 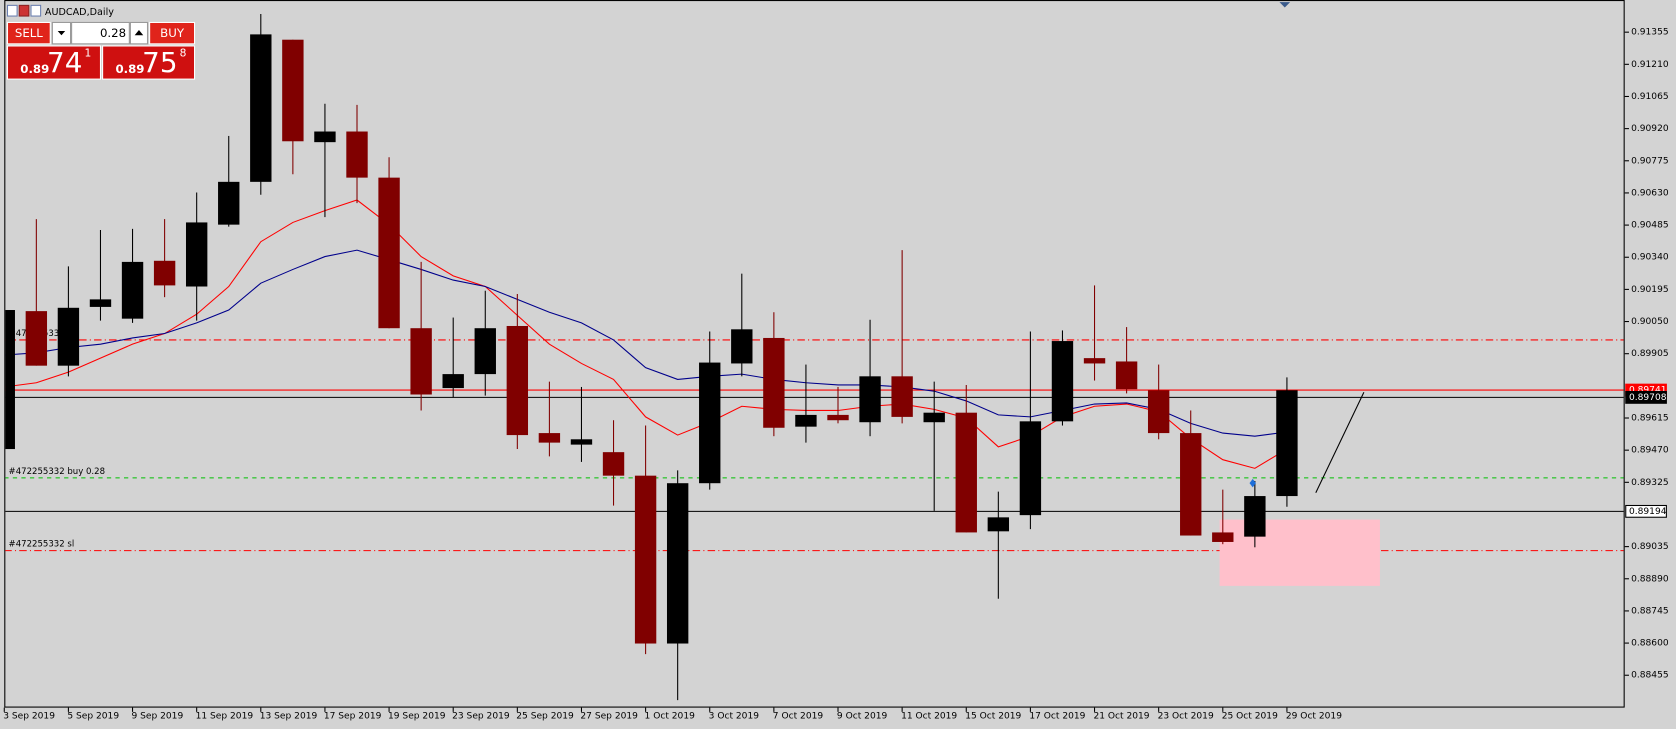 What do you see at coordinates (57, 472) in the screenshot?
I see `order-label: #472255332 buy 0.28` at bounding box center [57, 472].